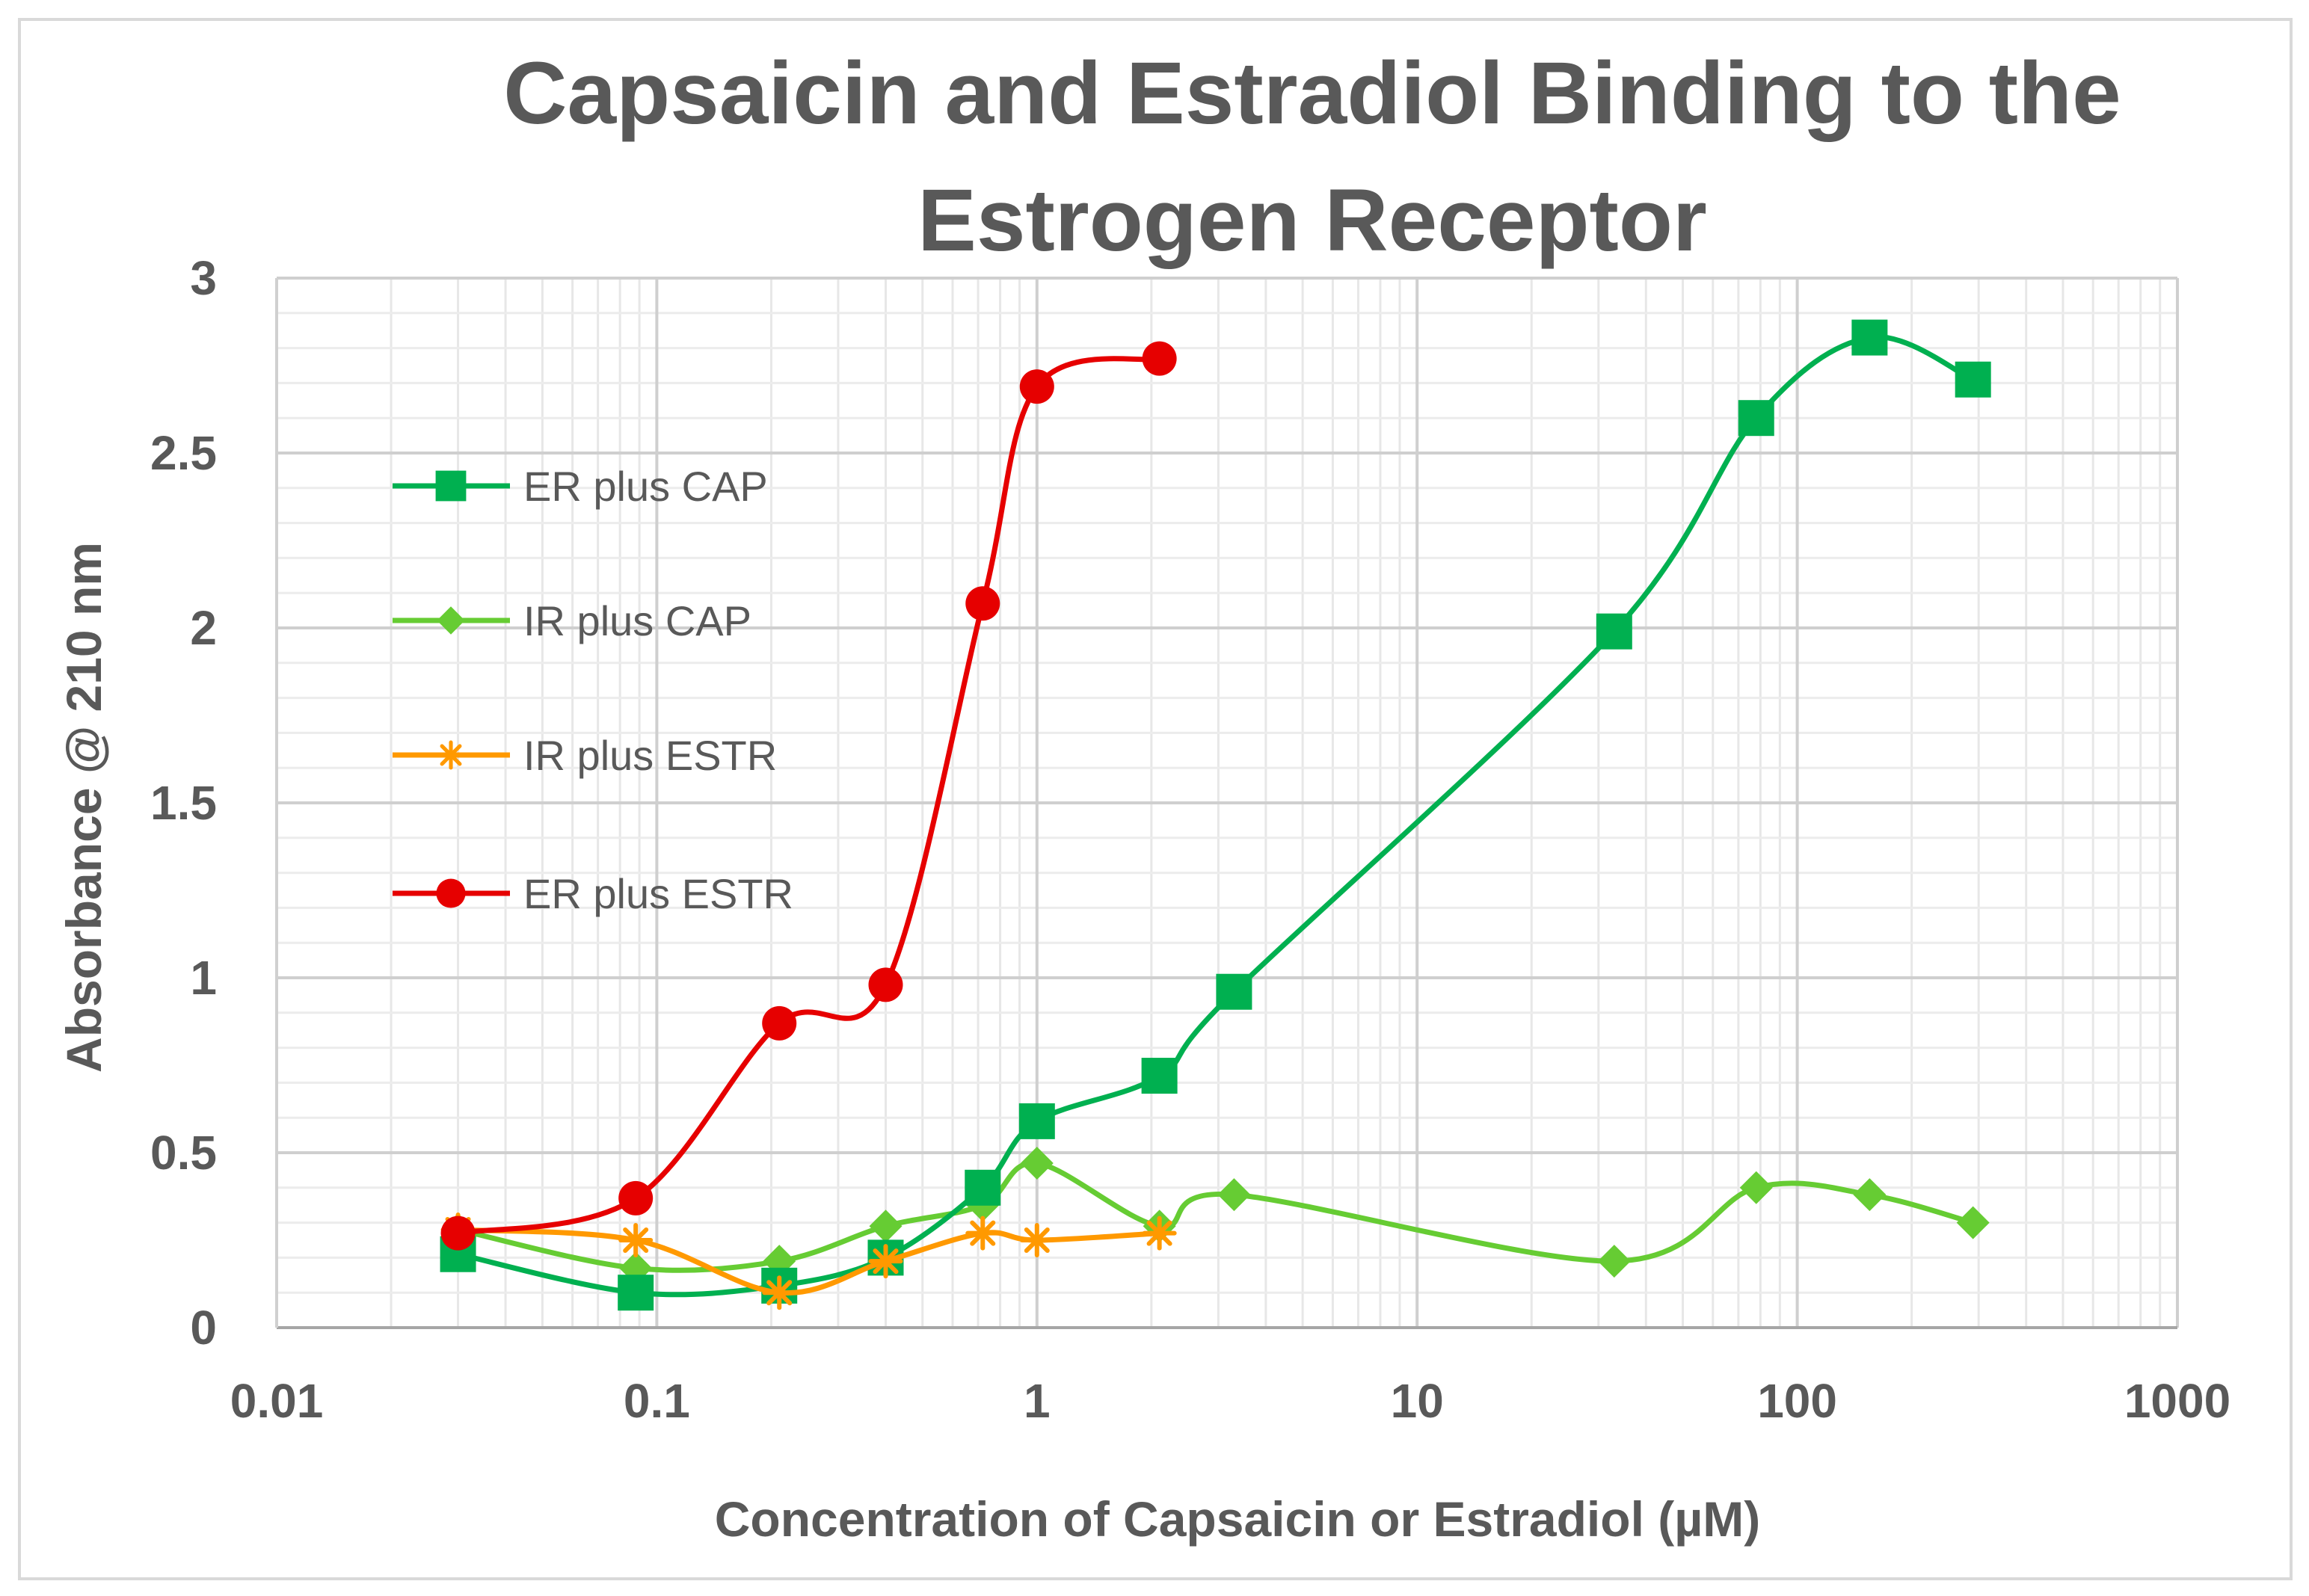 Image resolution: width=2309 pixels, height=1596 pixels. I want to click on x-axis-tick-labels: 0.01 0.1 1 10 100 1000, so click(1230, 1401).